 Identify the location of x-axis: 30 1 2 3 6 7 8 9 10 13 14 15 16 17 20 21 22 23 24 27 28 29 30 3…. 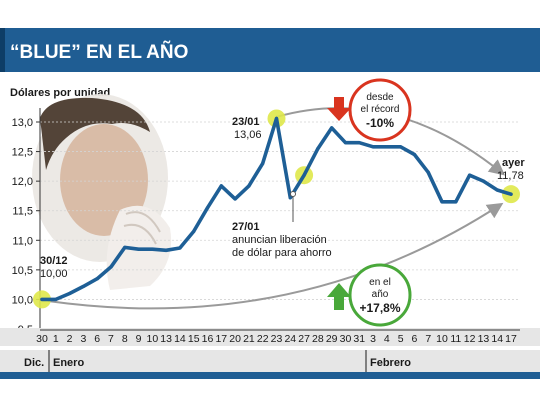
(278, 337).